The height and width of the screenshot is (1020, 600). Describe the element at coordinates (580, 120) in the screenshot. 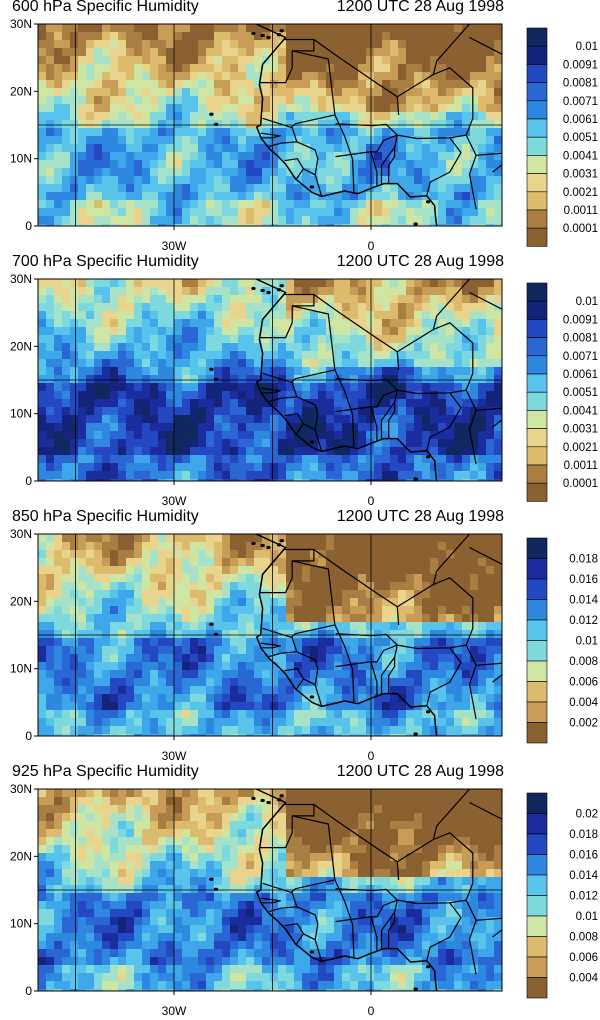

I see `colorbar-label: 0.0061` at that location.